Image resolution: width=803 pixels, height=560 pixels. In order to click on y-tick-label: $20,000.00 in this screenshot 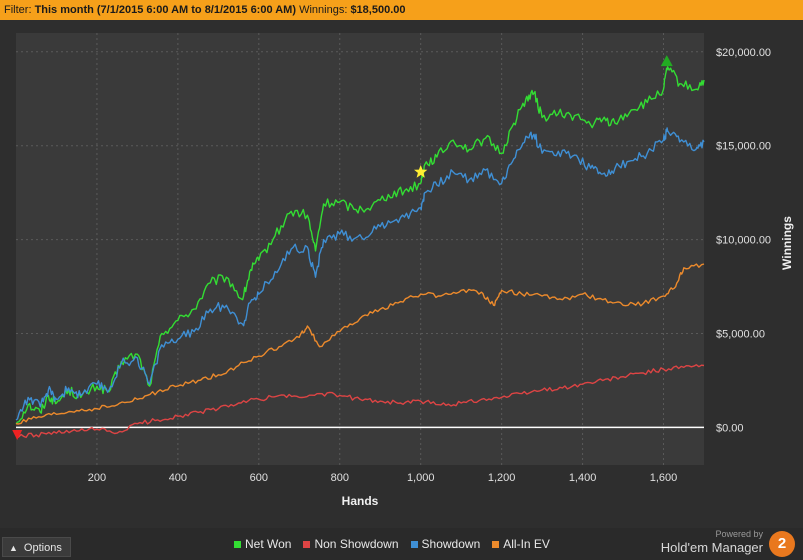, I will do `click(743, 53)`.